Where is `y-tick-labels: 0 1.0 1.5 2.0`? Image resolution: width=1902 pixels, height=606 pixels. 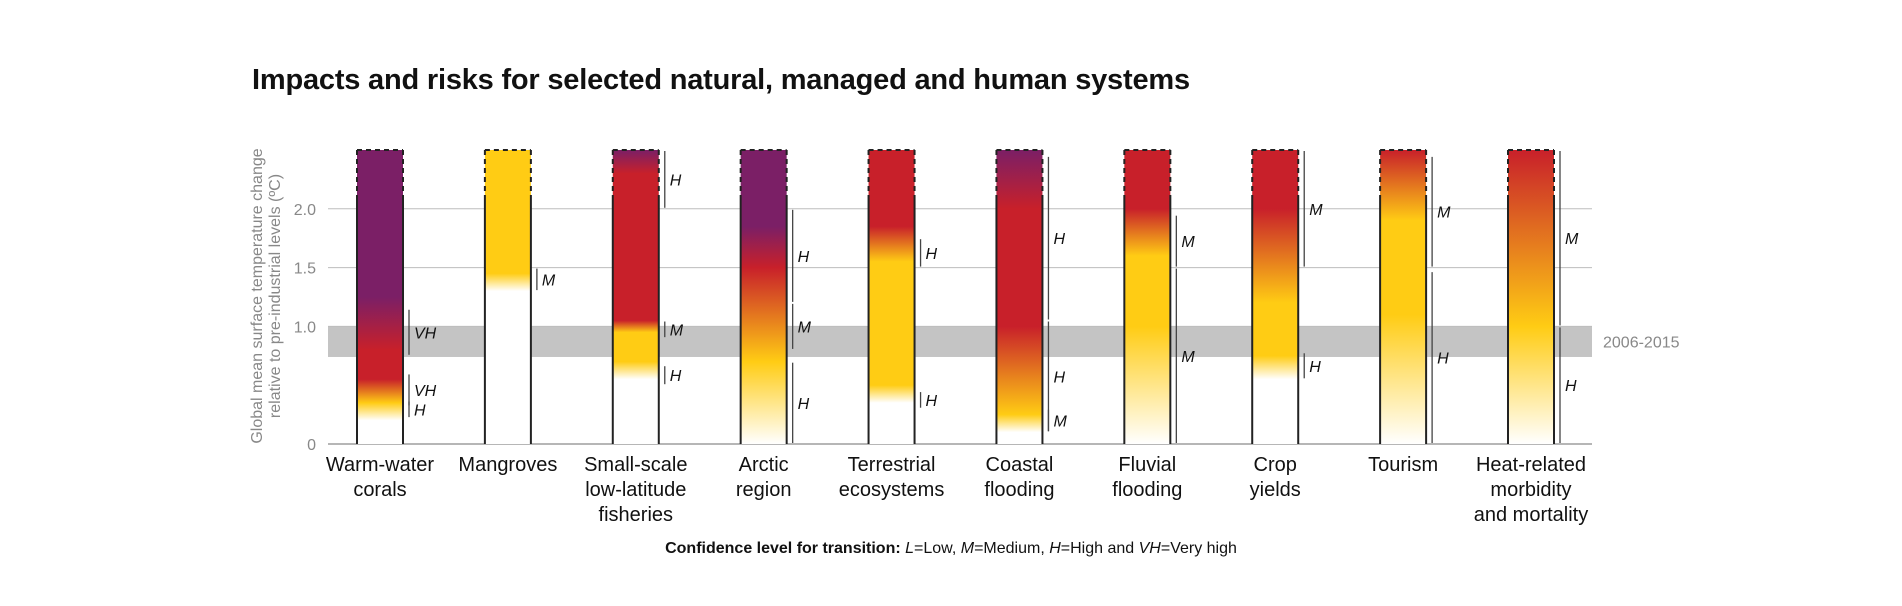 y-tick-labels: 0 1.0 1.5 2.0 is located at coordinates (305, 328).